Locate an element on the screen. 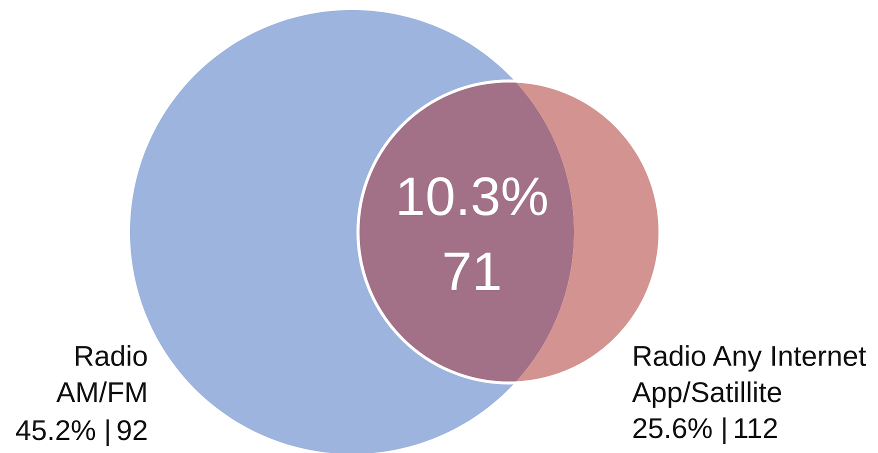 The width and height of the screenshot is (878, 453). text: 10.3% is located at coordinates (473, 196).